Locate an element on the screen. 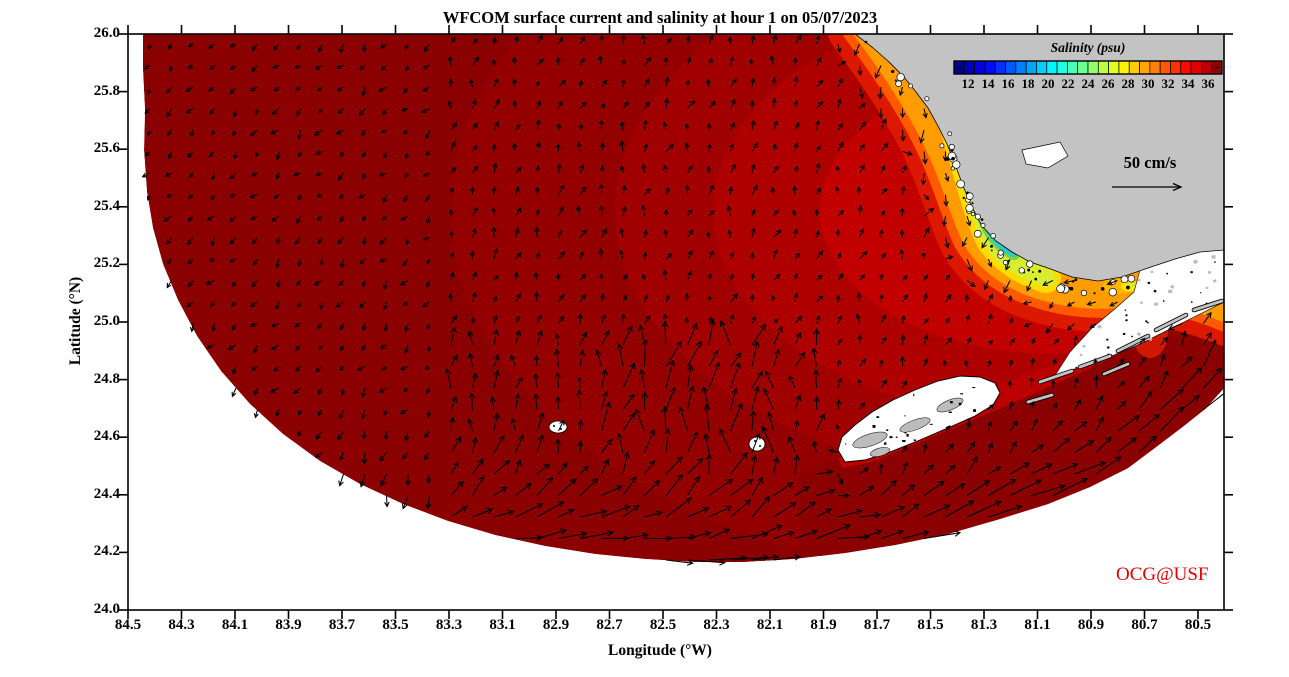 This screenshot has width=1289, height=677. x-tick-label: 83.3 is located at coordinates (449, 625).